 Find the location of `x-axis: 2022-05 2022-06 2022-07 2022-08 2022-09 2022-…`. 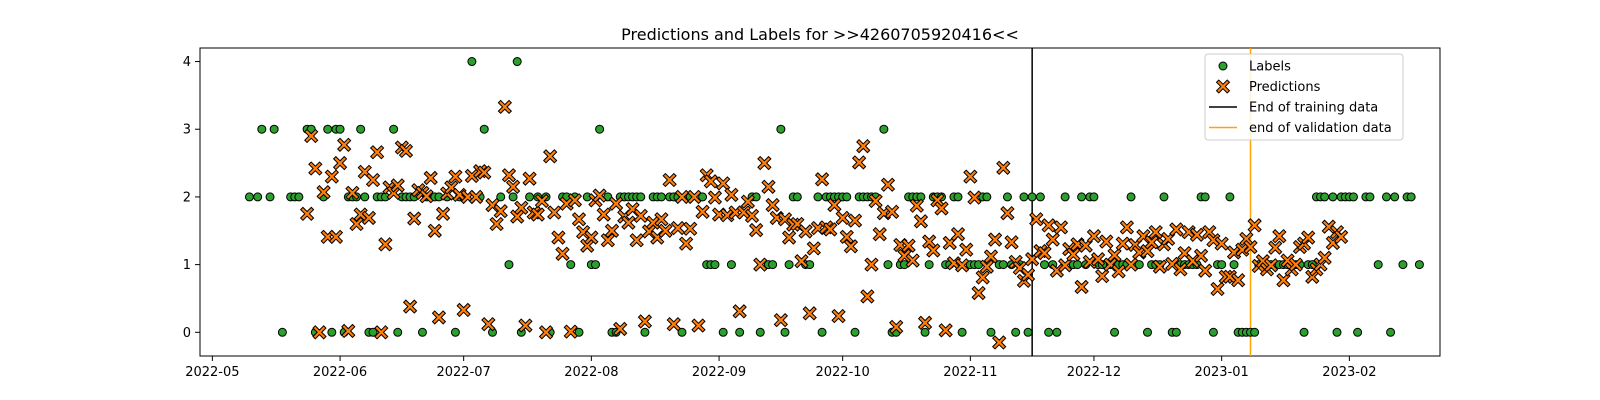

x-axis: 2022-05 2022-06 2022-07 2022-08 2022-09 2022-… is located at coordinates (781, 368).